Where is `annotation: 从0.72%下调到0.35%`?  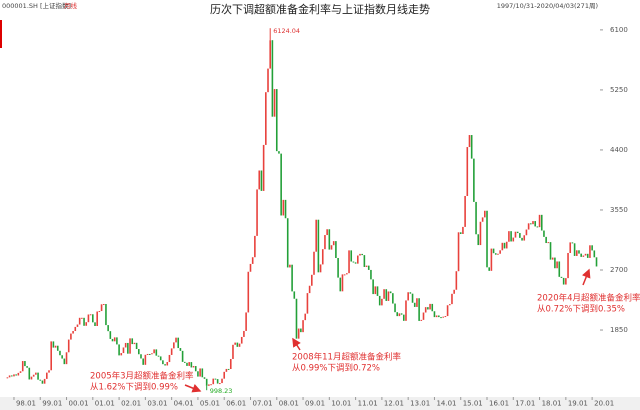
annotation: 从0.72%下调到0.35% is located at coordinates (581, 310).